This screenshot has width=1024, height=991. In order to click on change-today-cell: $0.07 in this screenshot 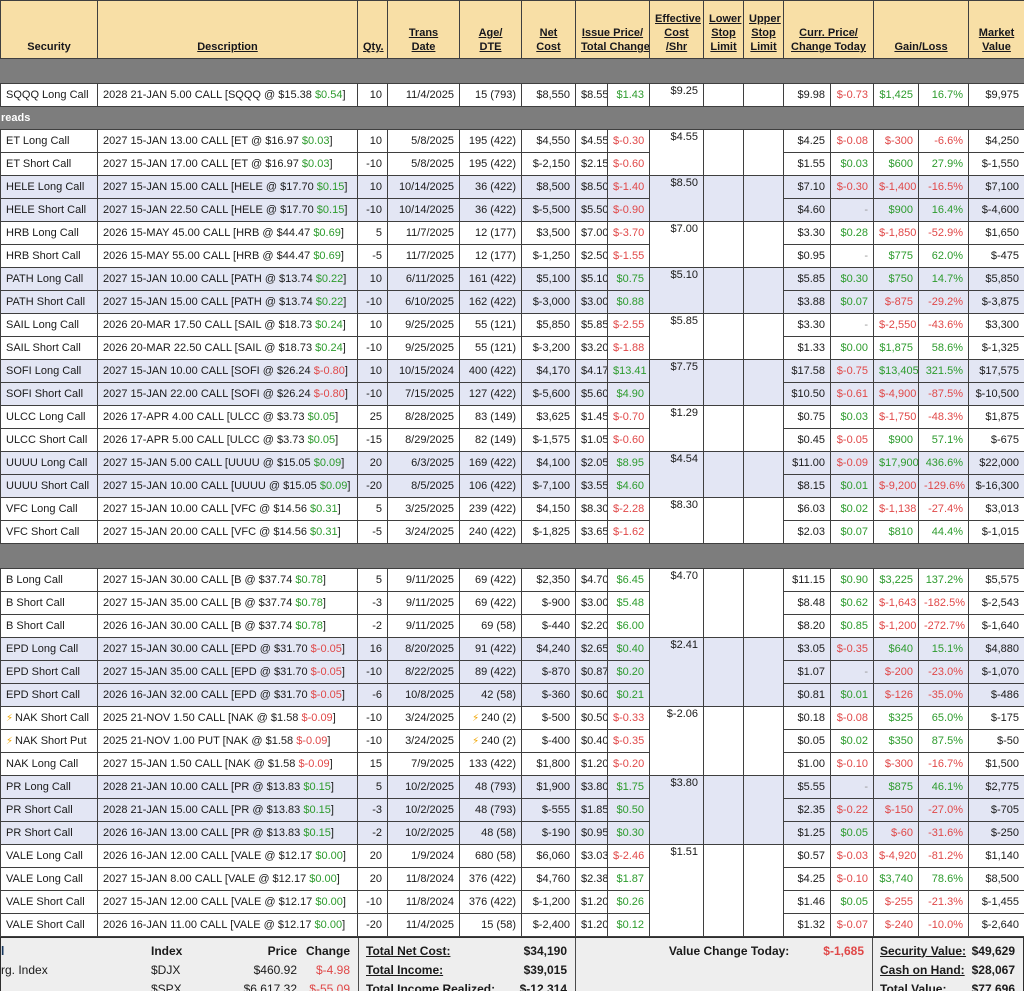, I will do `click(852, 302)`.